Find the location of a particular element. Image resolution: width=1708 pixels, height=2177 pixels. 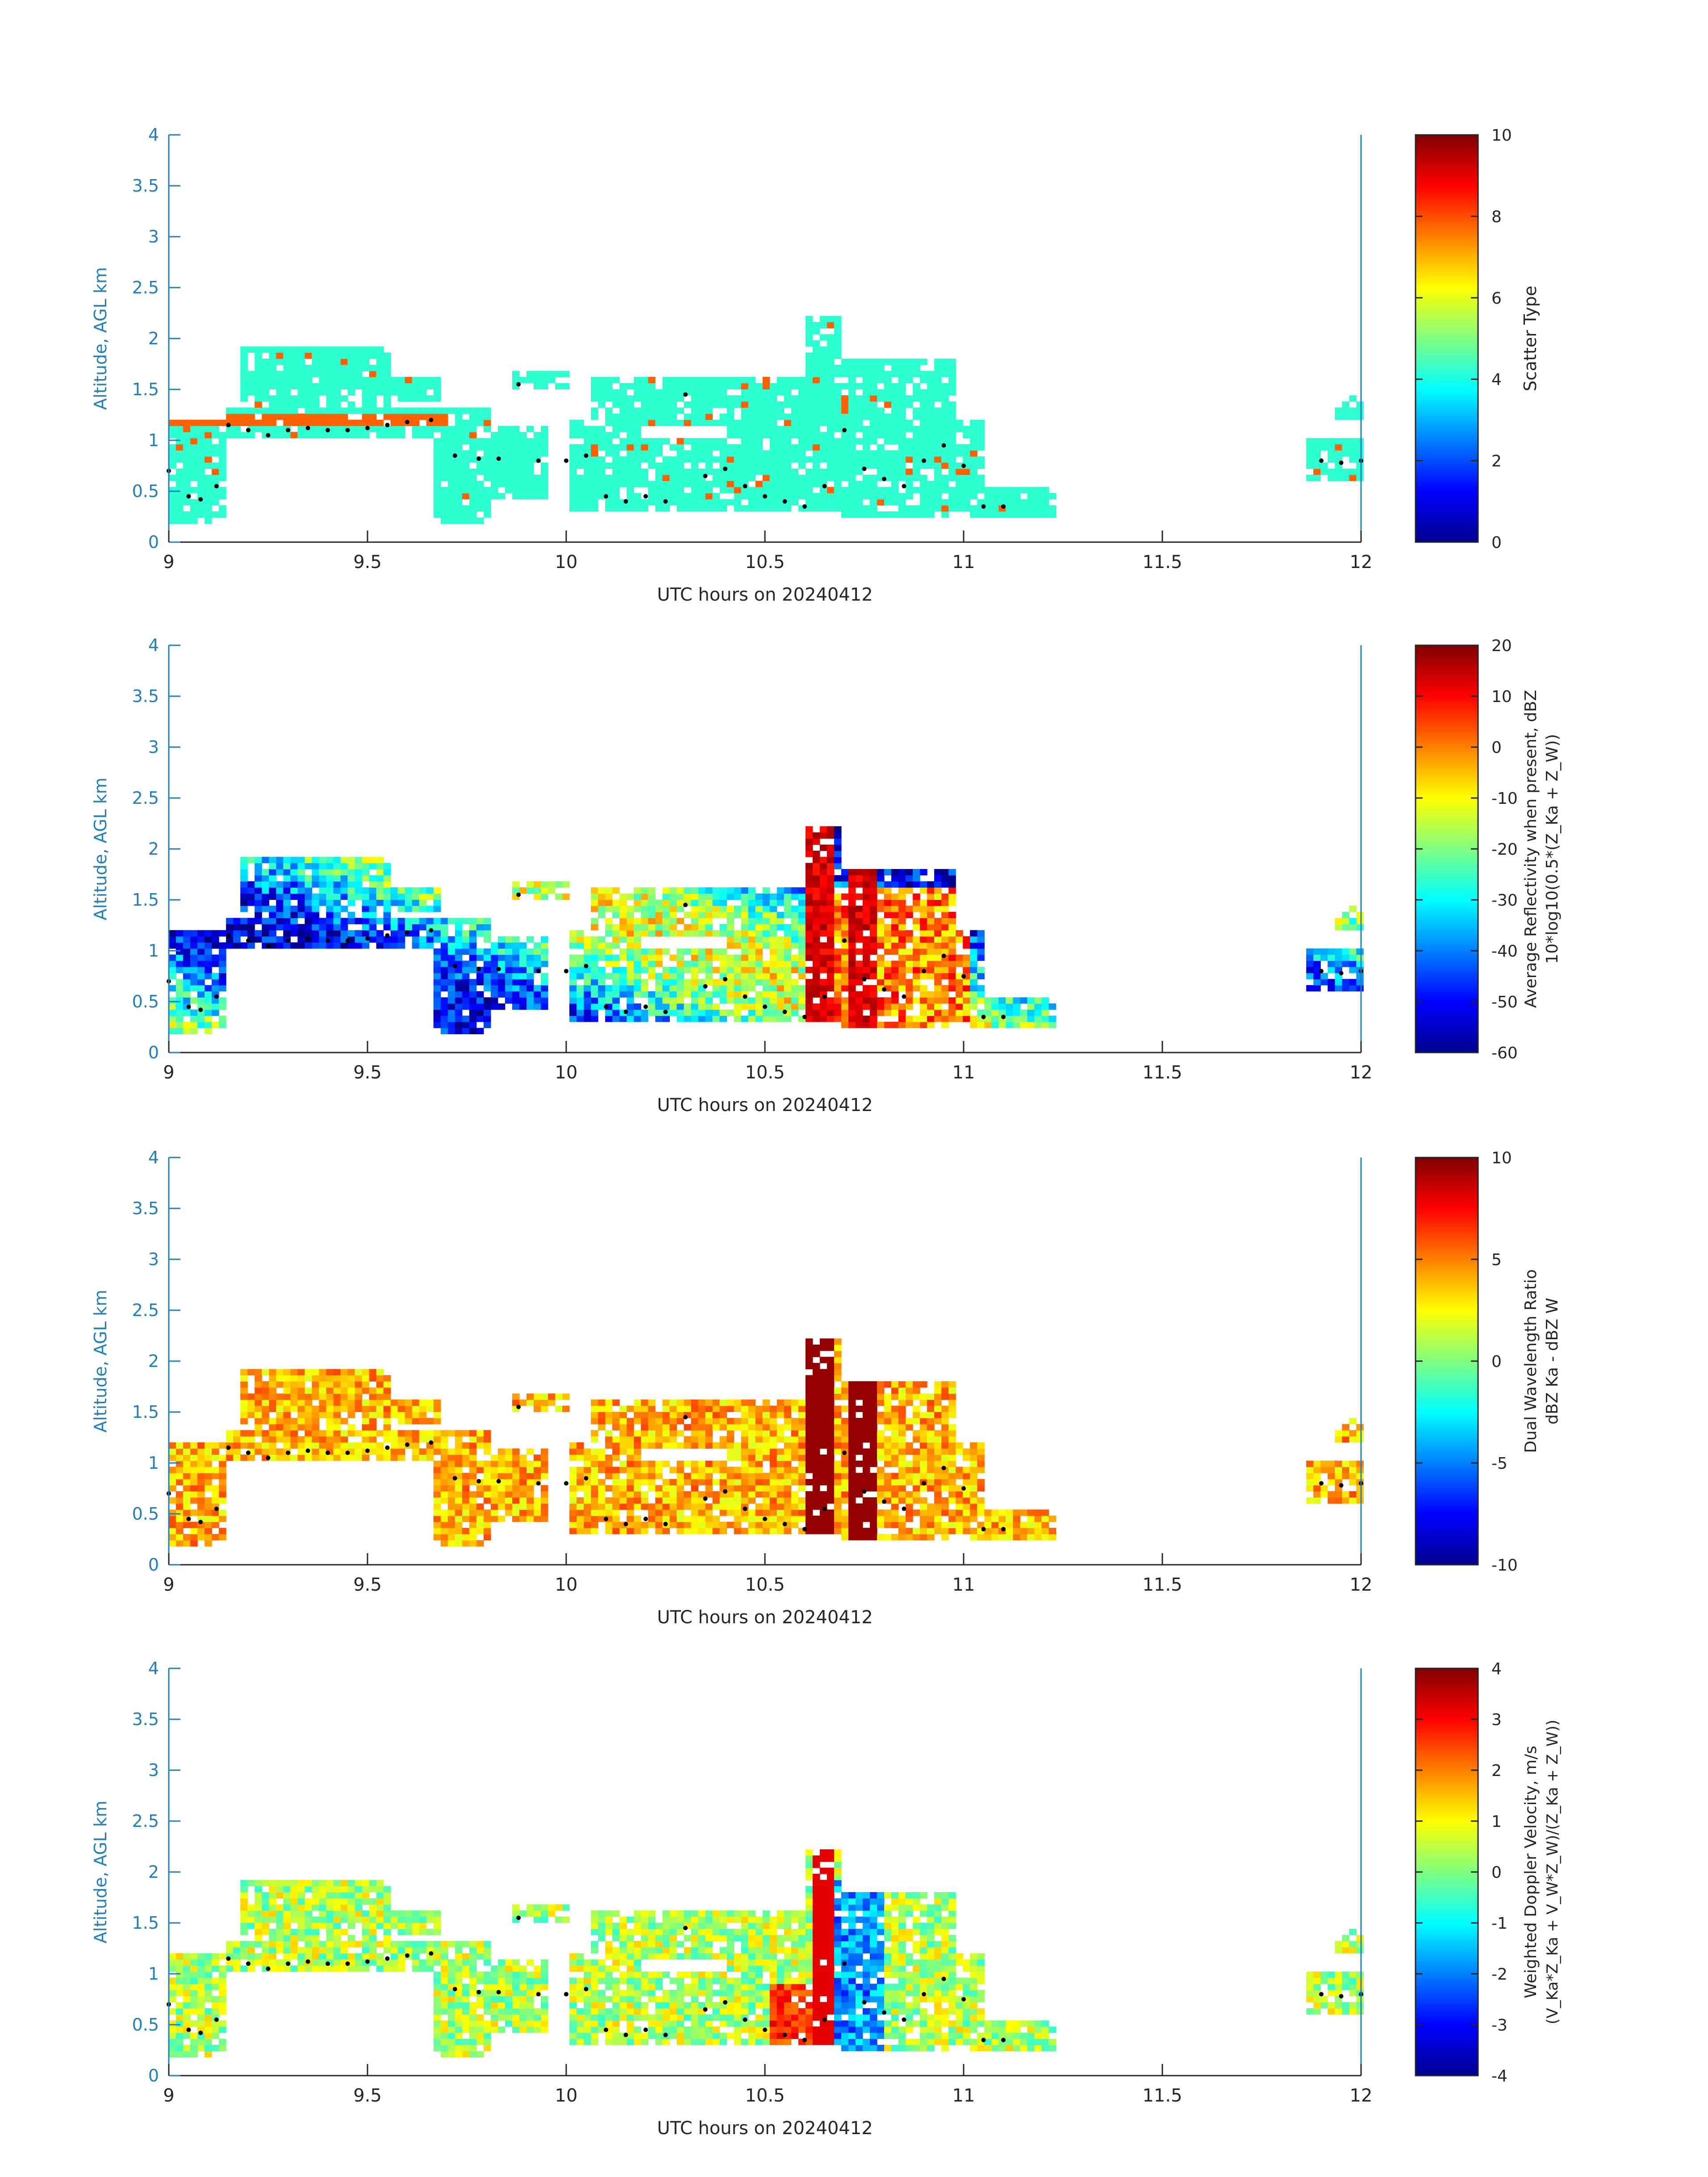

ml-dot is located at coordinates (288, 940).